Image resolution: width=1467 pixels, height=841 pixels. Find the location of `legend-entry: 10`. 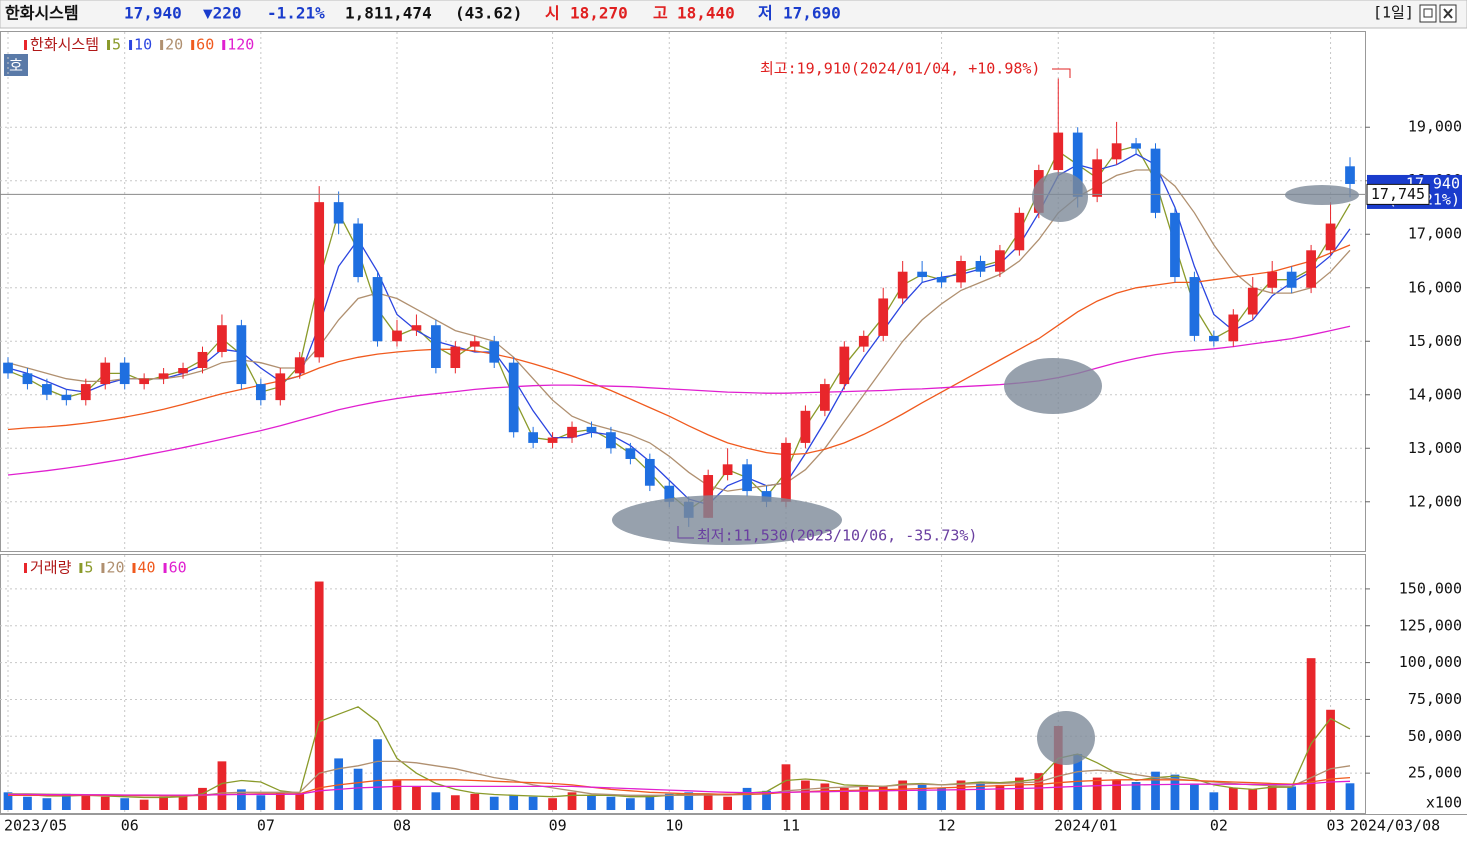

legend-entry: 10 is located at coordinates (143, 45).